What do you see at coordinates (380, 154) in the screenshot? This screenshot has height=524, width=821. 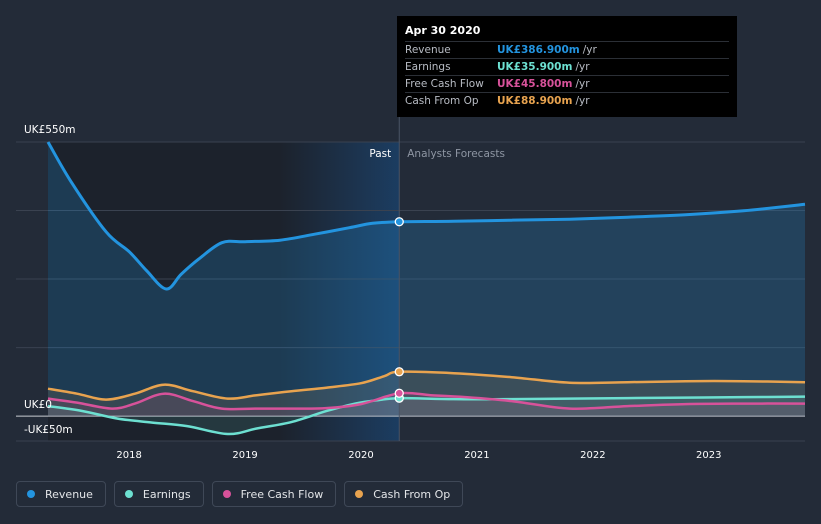 I see `region-label-past: Past` at bounding box center [380, 154].